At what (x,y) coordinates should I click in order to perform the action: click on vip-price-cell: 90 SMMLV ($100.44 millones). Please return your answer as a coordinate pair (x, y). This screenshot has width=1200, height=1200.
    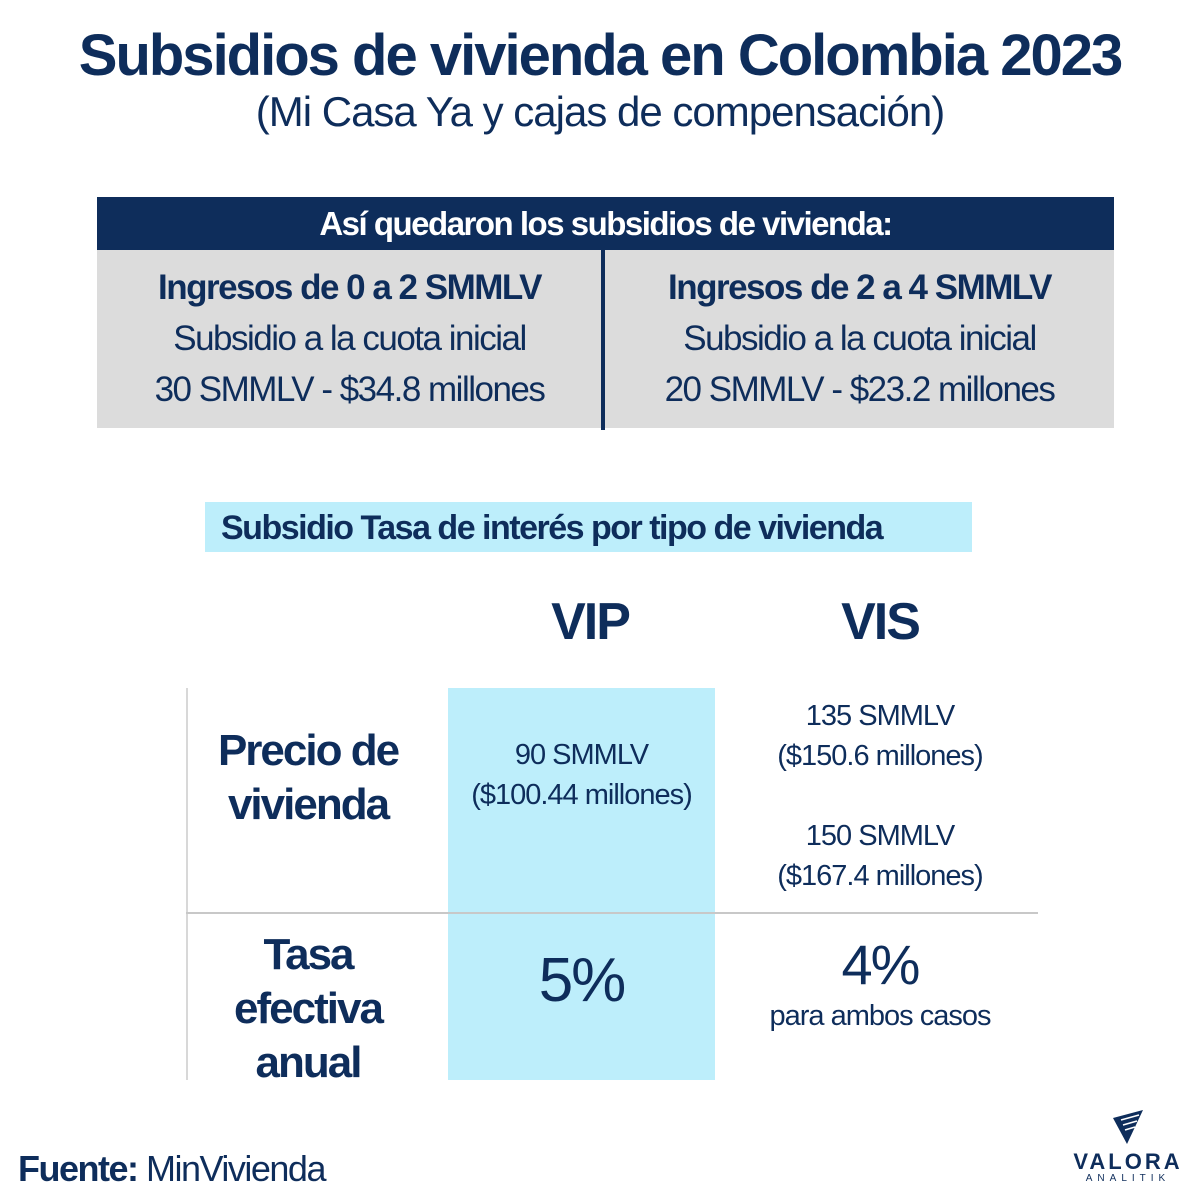
    Looking at the image, I should click on (581, 775).